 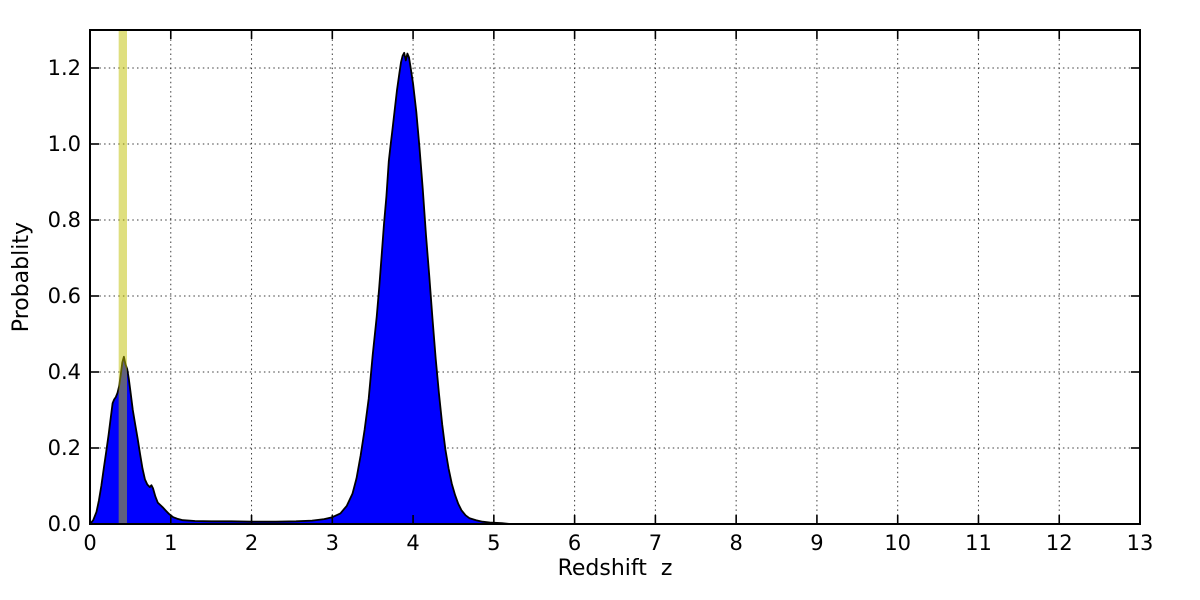 I want to click on x-tick-label: 6, so click(x=574, y=543).